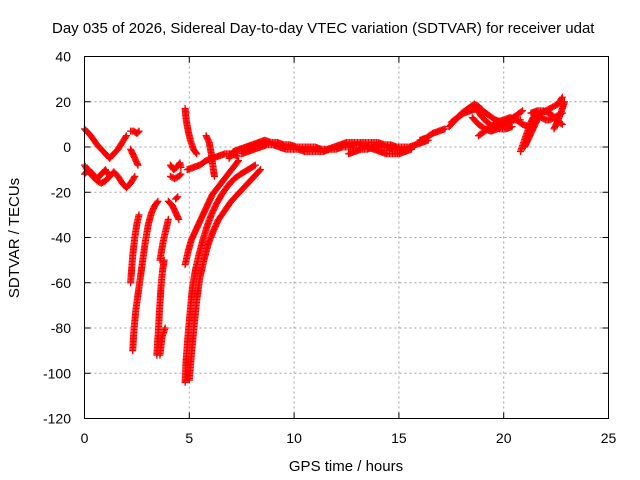 This screenshot has width=640, height=480. What do you see at coordinates (212, 213) in the screenshot?
I see `data-series-arc-q` at bounding box center [212, 213].